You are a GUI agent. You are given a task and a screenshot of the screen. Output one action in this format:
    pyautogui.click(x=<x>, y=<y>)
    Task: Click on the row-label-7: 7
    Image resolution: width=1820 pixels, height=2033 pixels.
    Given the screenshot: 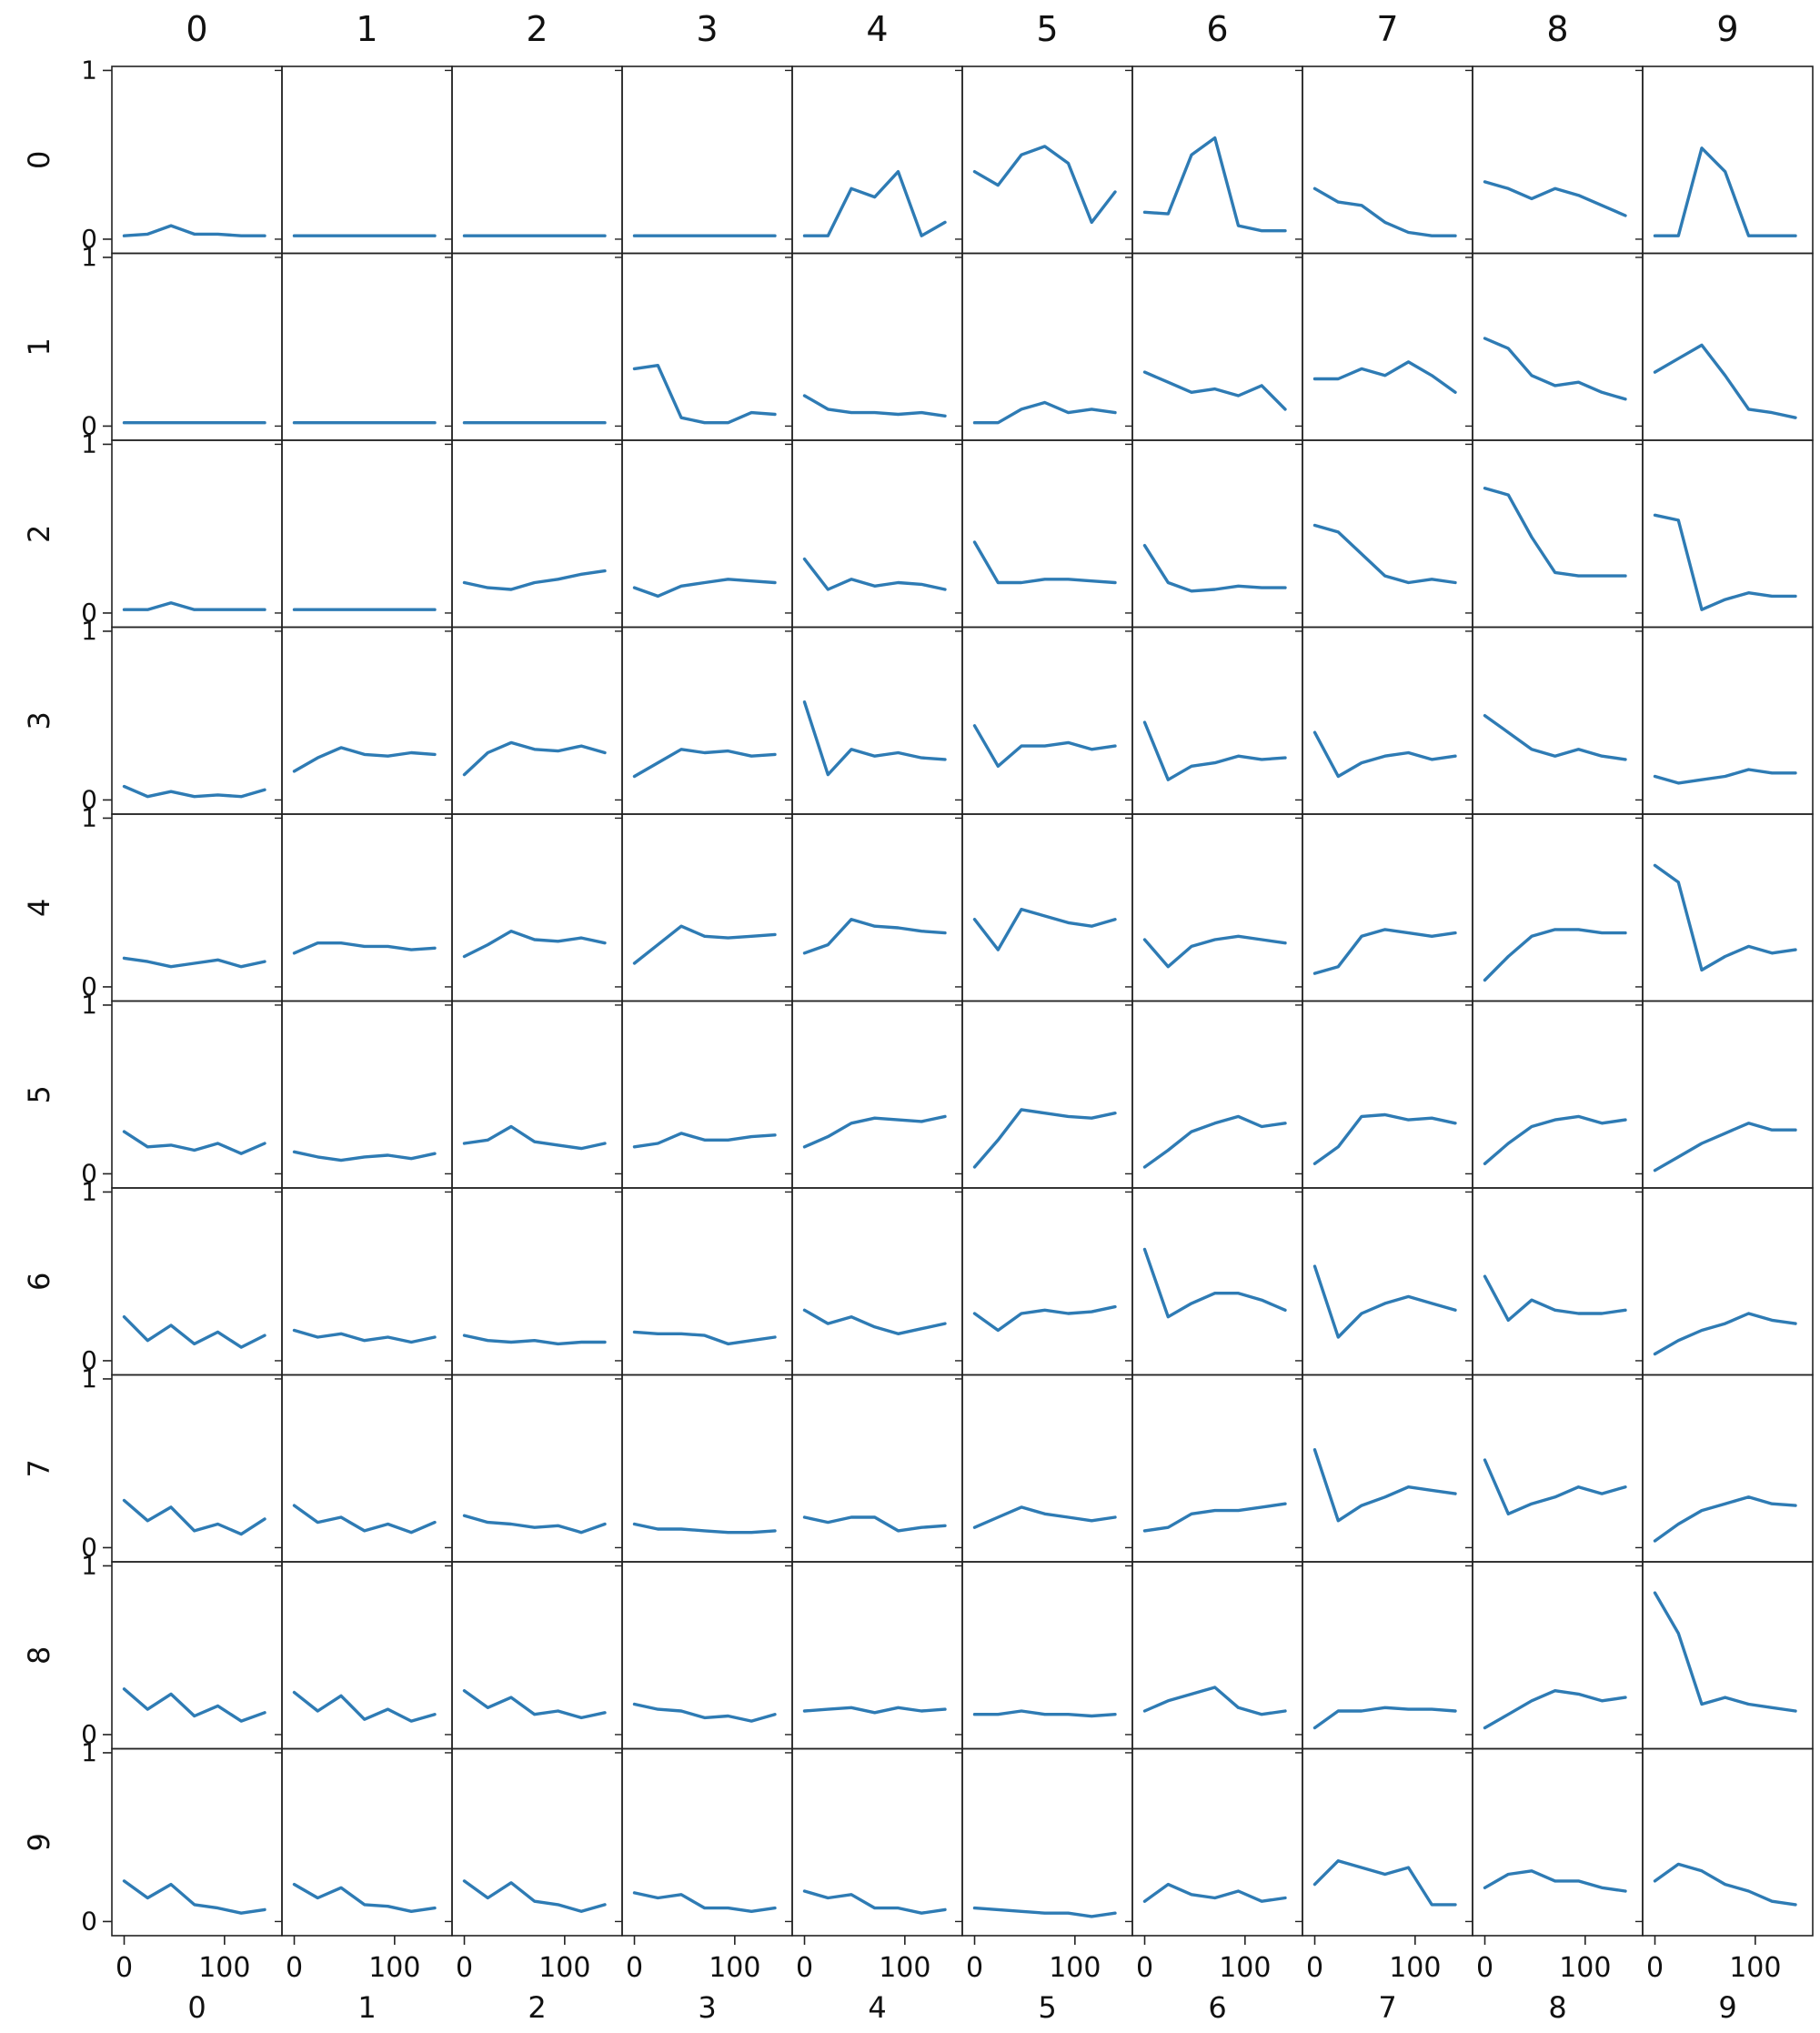 What is the action you would take?
    pyautogui.click(x=39, y=1468)
    